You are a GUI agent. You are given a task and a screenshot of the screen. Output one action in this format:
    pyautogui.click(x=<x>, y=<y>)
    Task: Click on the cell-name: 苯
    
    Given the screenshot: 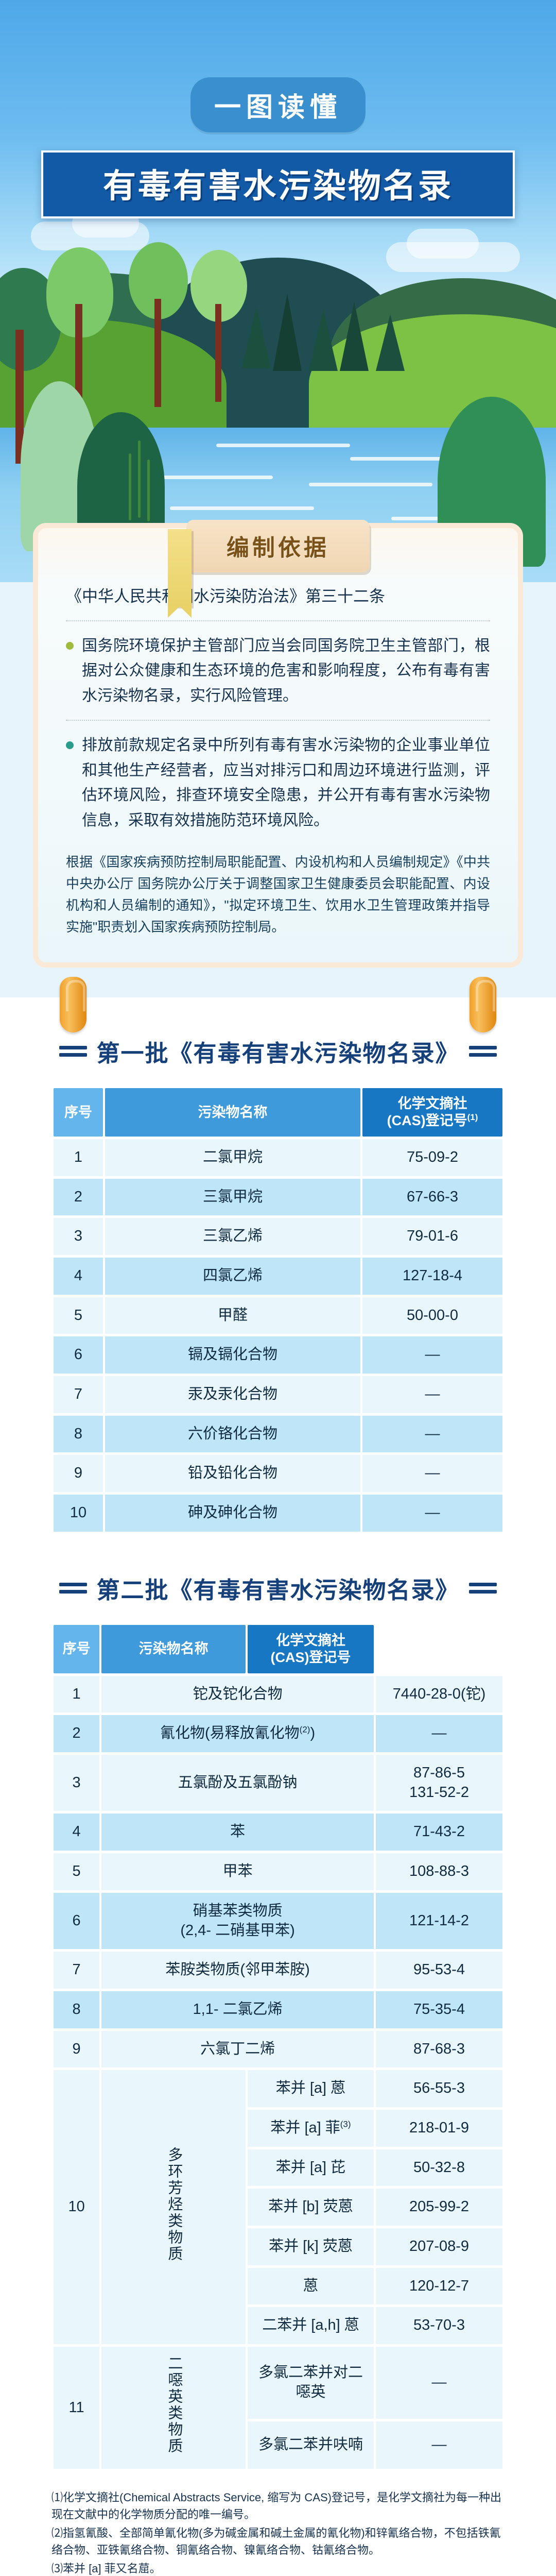 What is the action you would take?
    pyautogui.click(x=237, y=1832)
    